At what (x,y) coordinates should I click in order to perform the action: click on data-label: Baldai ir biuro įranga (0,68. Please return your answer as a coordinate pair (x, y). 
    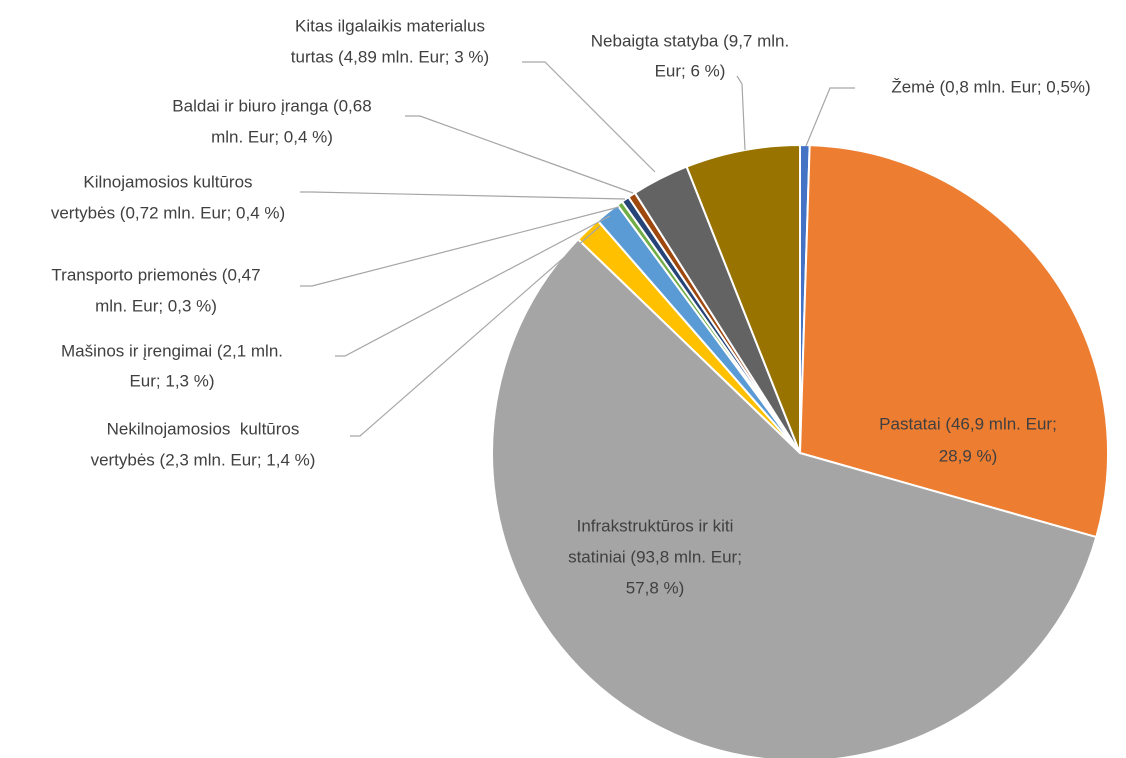
    Looking at the image, I should click on (271, 105).